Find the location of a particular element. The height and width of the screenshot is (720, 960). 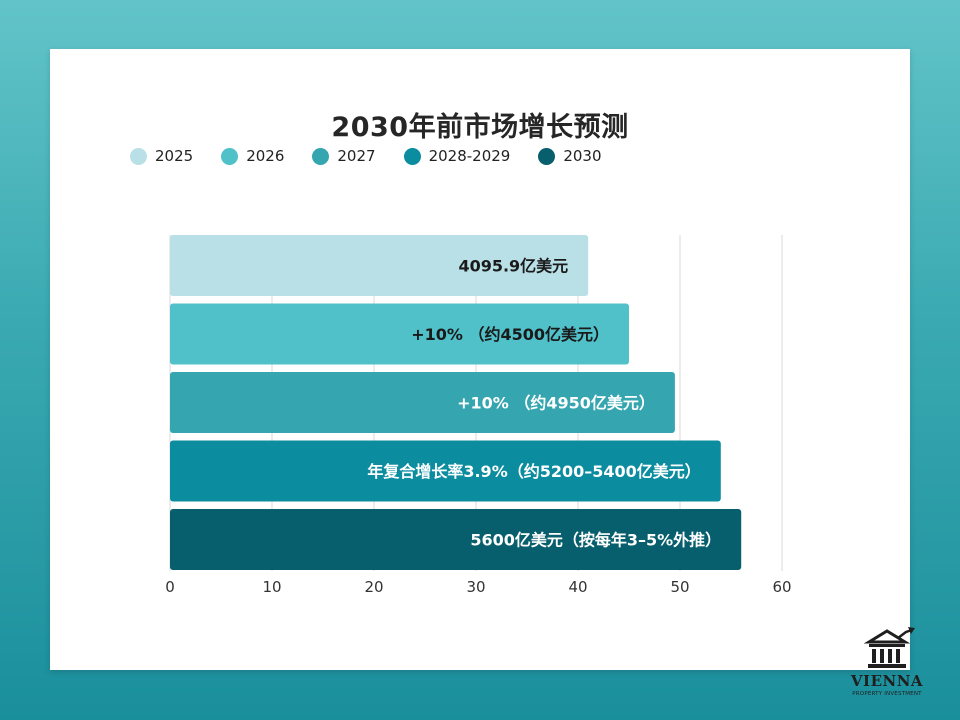

vienna-logo: VIENNA PROPERTY INVESTMENT is located at coordinates (887, 664).